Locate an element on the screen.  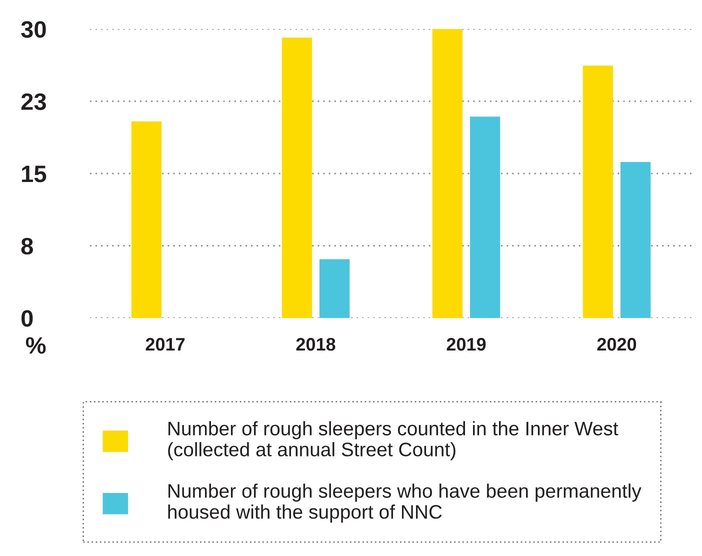
y-tick-label: 15 is located at coordinates (34, 174).